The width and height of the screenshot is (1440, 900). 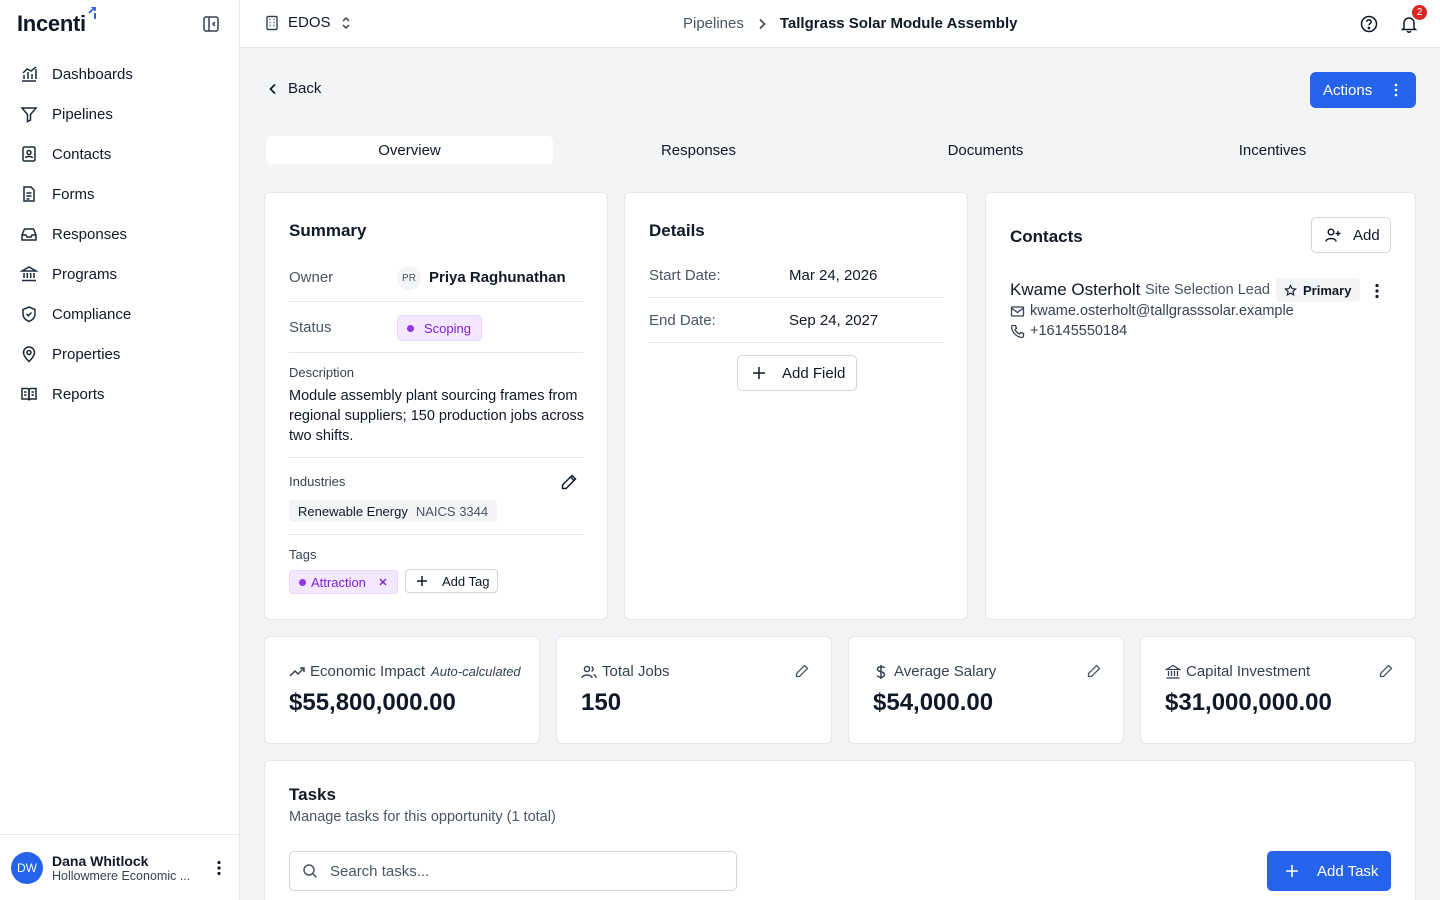 I want to click on contact-name: Kwame Osterholt, so click(x=1075, y=289).